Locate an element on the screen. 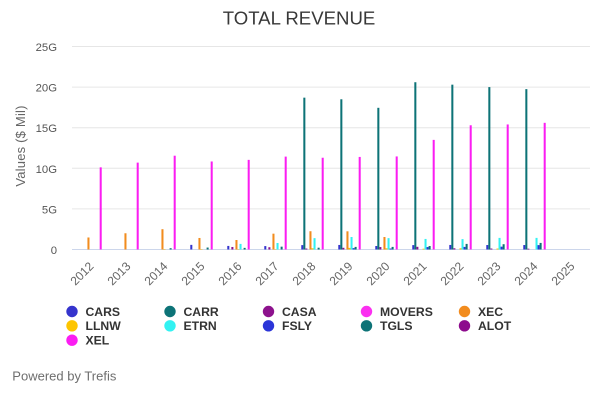  svg-text: ETRN is located at coordinates (200, 326).